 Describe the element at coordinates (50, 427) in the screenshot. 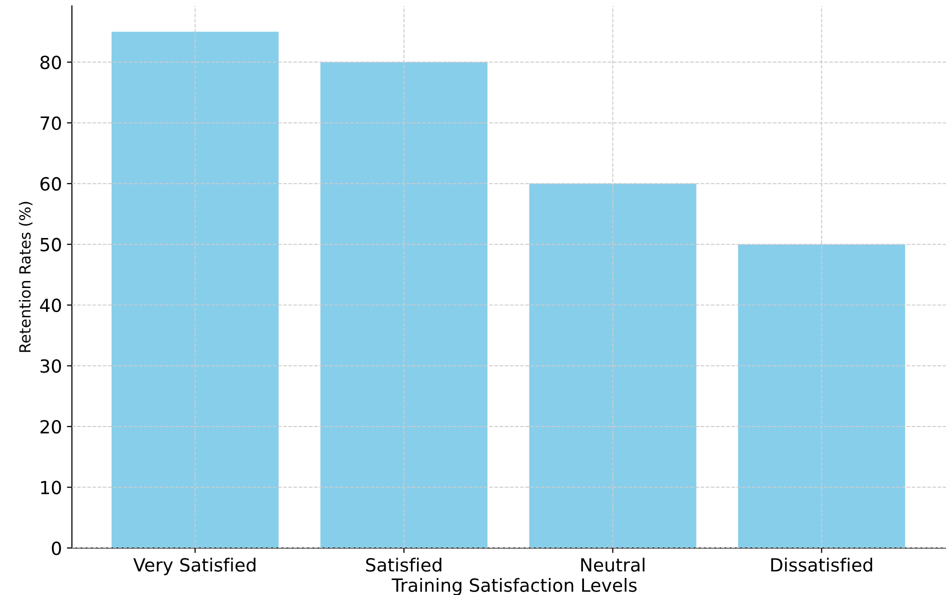

I see `y-tick-label: 20` at that location.